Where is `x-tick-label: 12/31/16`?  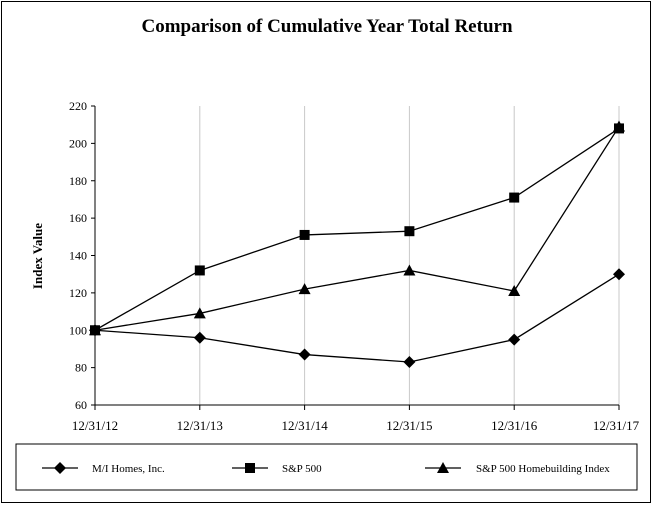
x-tick-label: 12/31/16 is located at coordinates (514, 425).